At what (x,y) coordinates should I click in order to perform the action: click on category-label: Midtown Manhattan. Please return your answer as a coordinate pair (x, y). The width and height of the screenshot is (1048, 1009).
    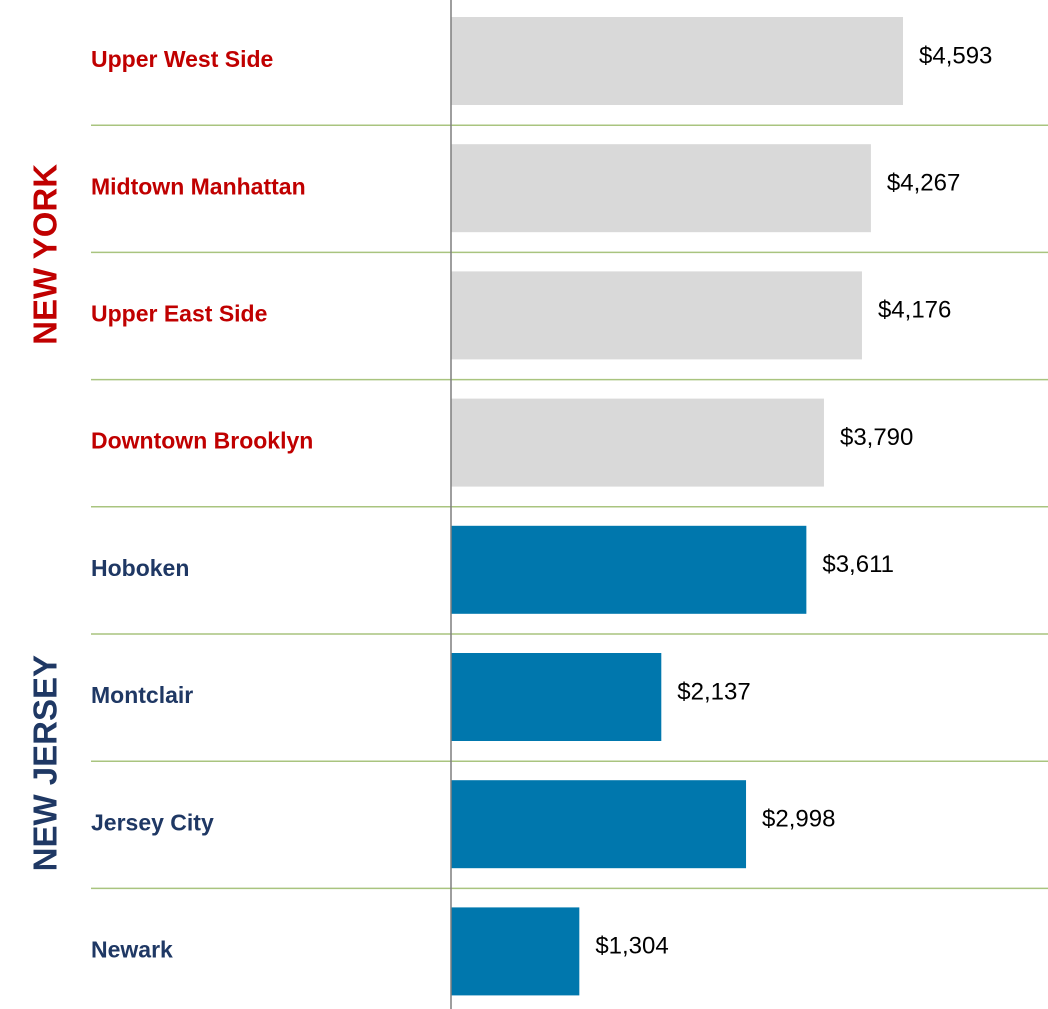
    Looking at the image, I should click on (198, 186).